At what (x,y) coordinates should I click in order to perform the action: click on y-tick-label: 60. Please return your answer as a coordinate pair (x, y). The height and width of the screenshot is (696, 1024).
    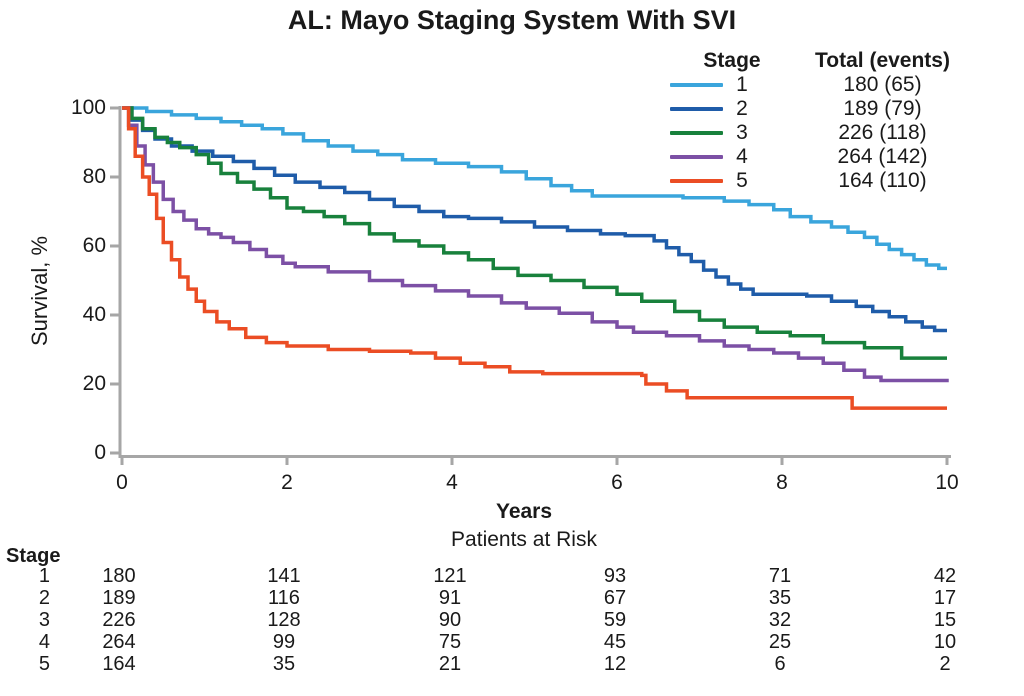
    Looking at the image, I should click on (94, 245).